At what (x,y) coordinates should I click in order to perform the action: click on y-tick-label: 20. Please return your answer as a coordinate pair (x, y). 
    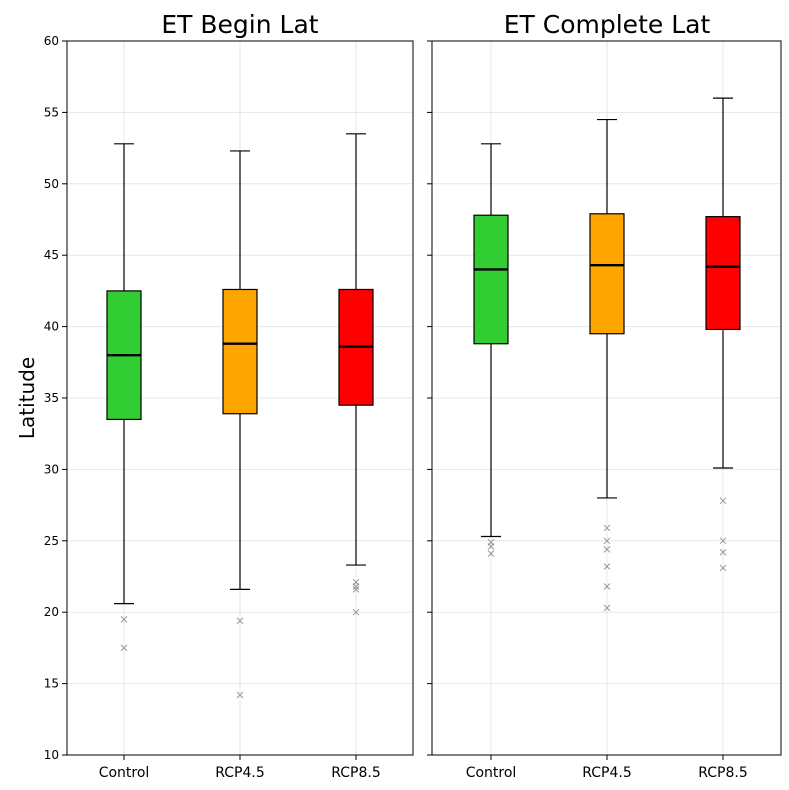
    Looking at the image, I should click on (51, 612).